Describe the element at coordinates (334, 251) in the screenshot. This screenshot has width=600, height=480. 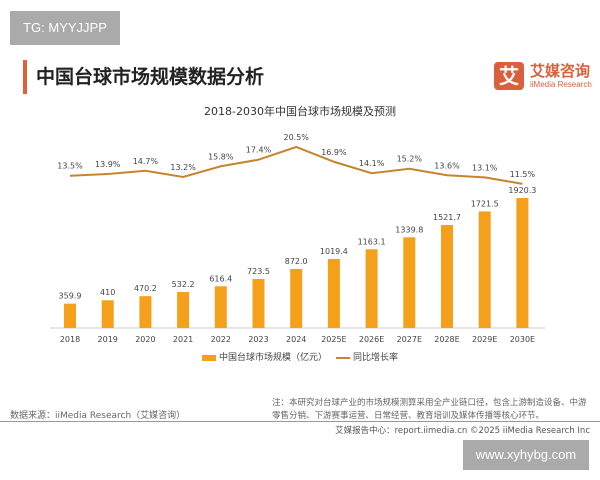
I see `bar-label: 1019.4` at that location.